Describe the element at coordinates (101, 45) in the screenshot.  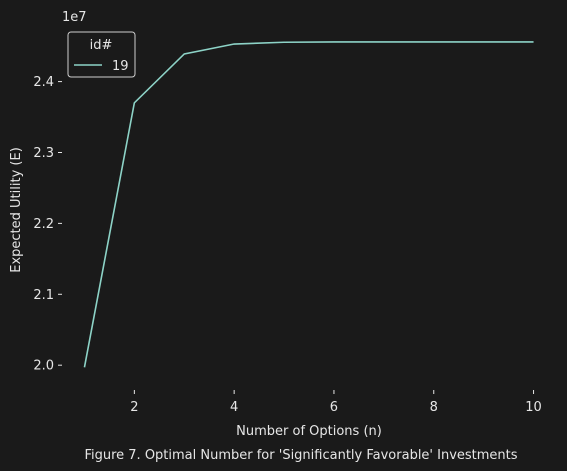
I see `legend-title: id#` at that location.